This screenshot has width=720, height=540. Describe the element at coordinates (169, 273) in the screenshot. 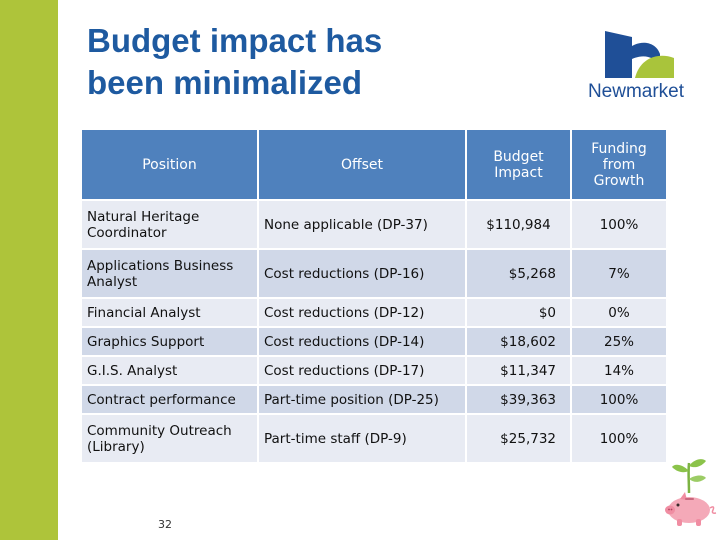

I see `cell-position: Applications Business Analyst` at that location.